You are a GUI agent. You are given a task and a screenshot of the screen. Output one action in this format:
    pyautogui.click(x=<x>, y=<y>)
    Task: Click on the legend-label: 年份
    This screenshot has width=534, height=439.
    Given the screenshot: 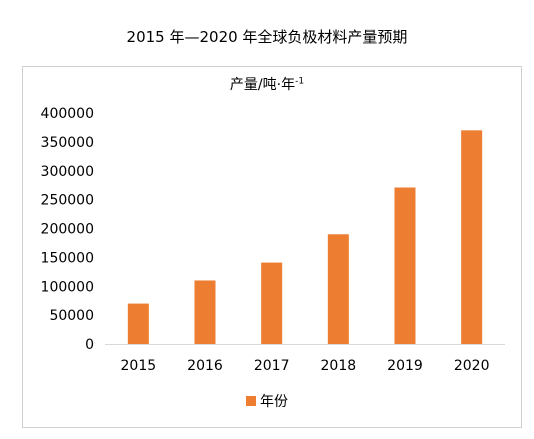 What is the action you would take?
    pyautogui.click(x=274, y=402)
    